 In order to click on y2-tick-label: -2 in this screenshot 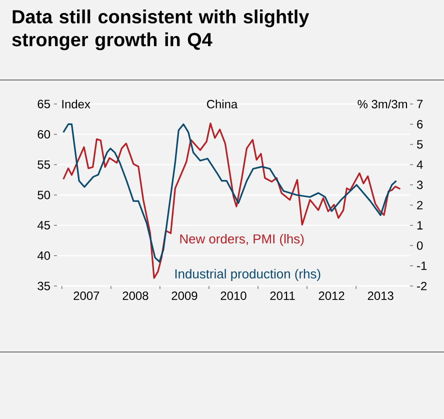, I will do `click(422, 286)`.